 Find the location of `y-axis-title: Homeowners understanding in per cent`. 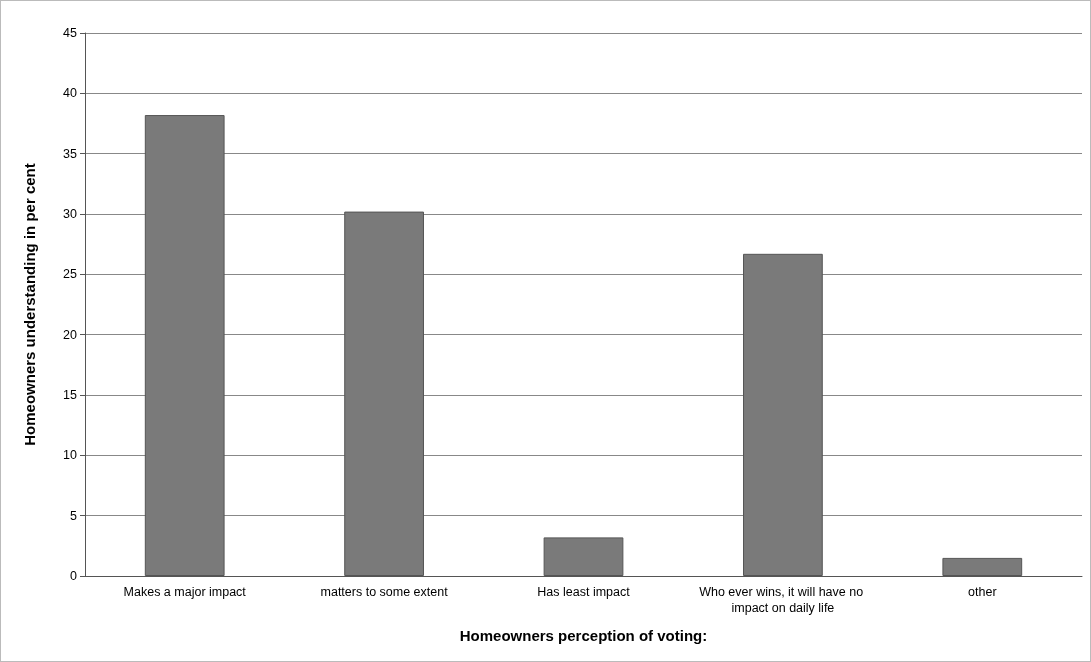

y-axis-title: Homeowners understanding in per cent is located at coordinates (29, 304).